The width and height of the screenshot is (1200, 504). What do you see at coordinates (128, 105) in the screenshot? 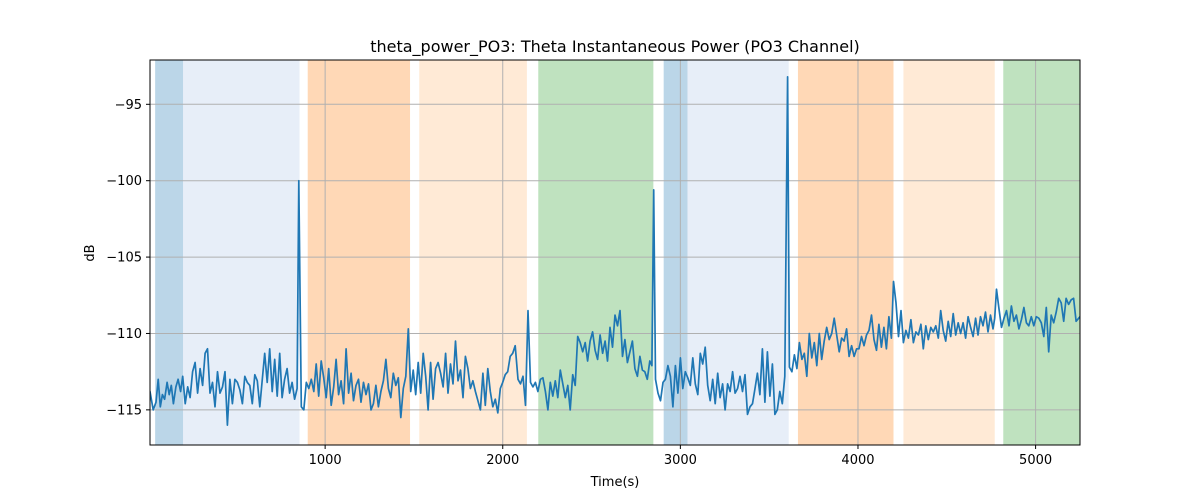
I see `y-tick-label: −95` at bounding box center [128, 105].